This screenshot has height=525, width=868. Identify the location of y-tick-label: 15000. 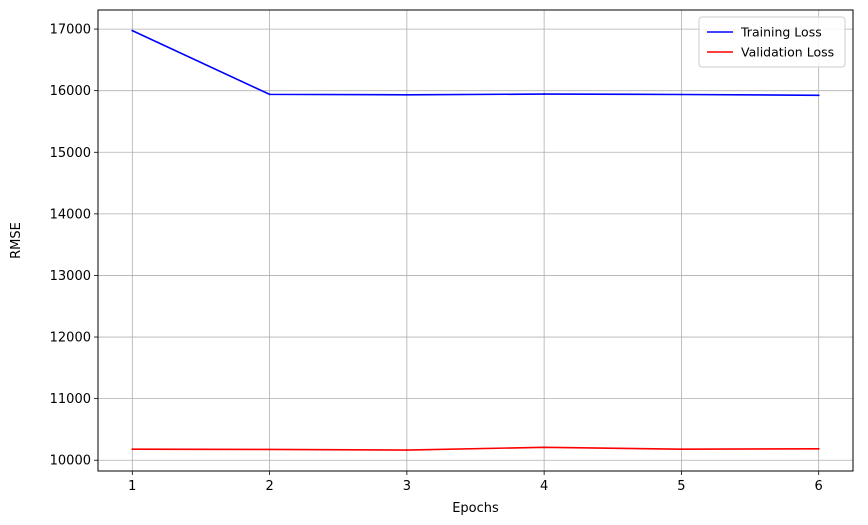
(70, 153).